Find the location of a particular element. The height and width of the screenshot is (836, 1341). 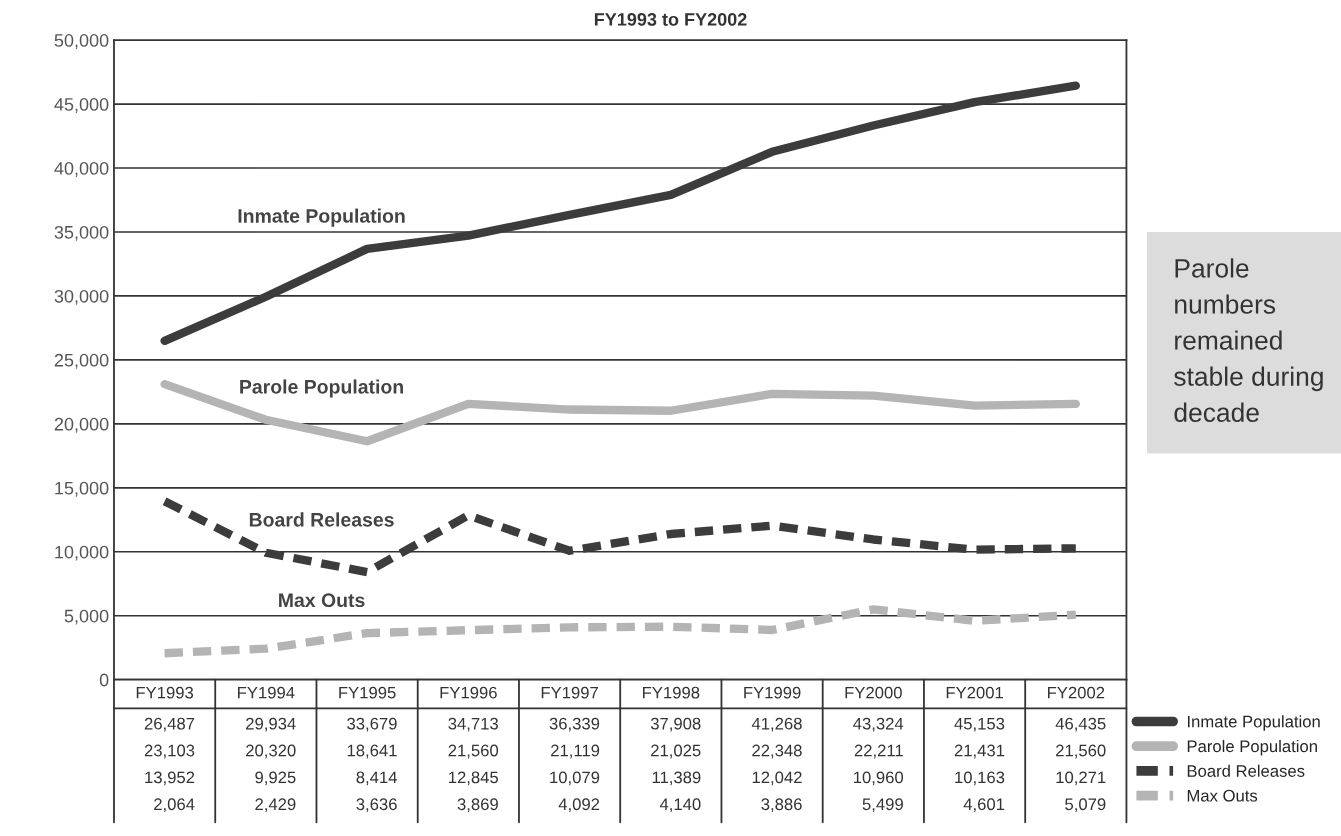

data-label: 10,271 is located at coordinates (1081, 778).